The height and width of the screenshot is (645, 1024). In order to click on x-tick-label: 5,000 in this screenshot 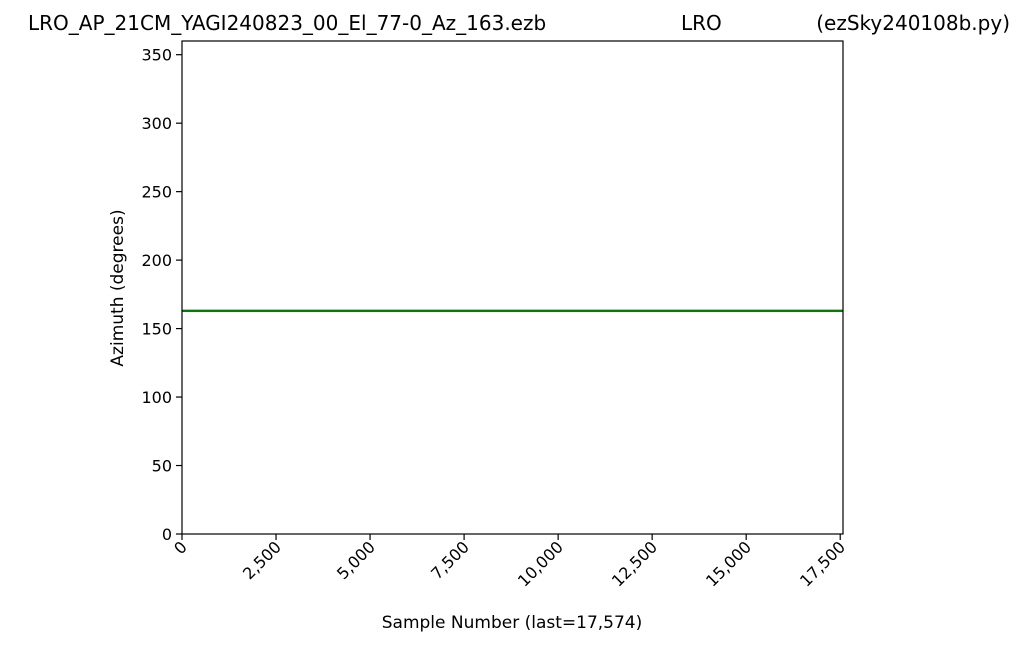, I will do `click(356, 560)`.